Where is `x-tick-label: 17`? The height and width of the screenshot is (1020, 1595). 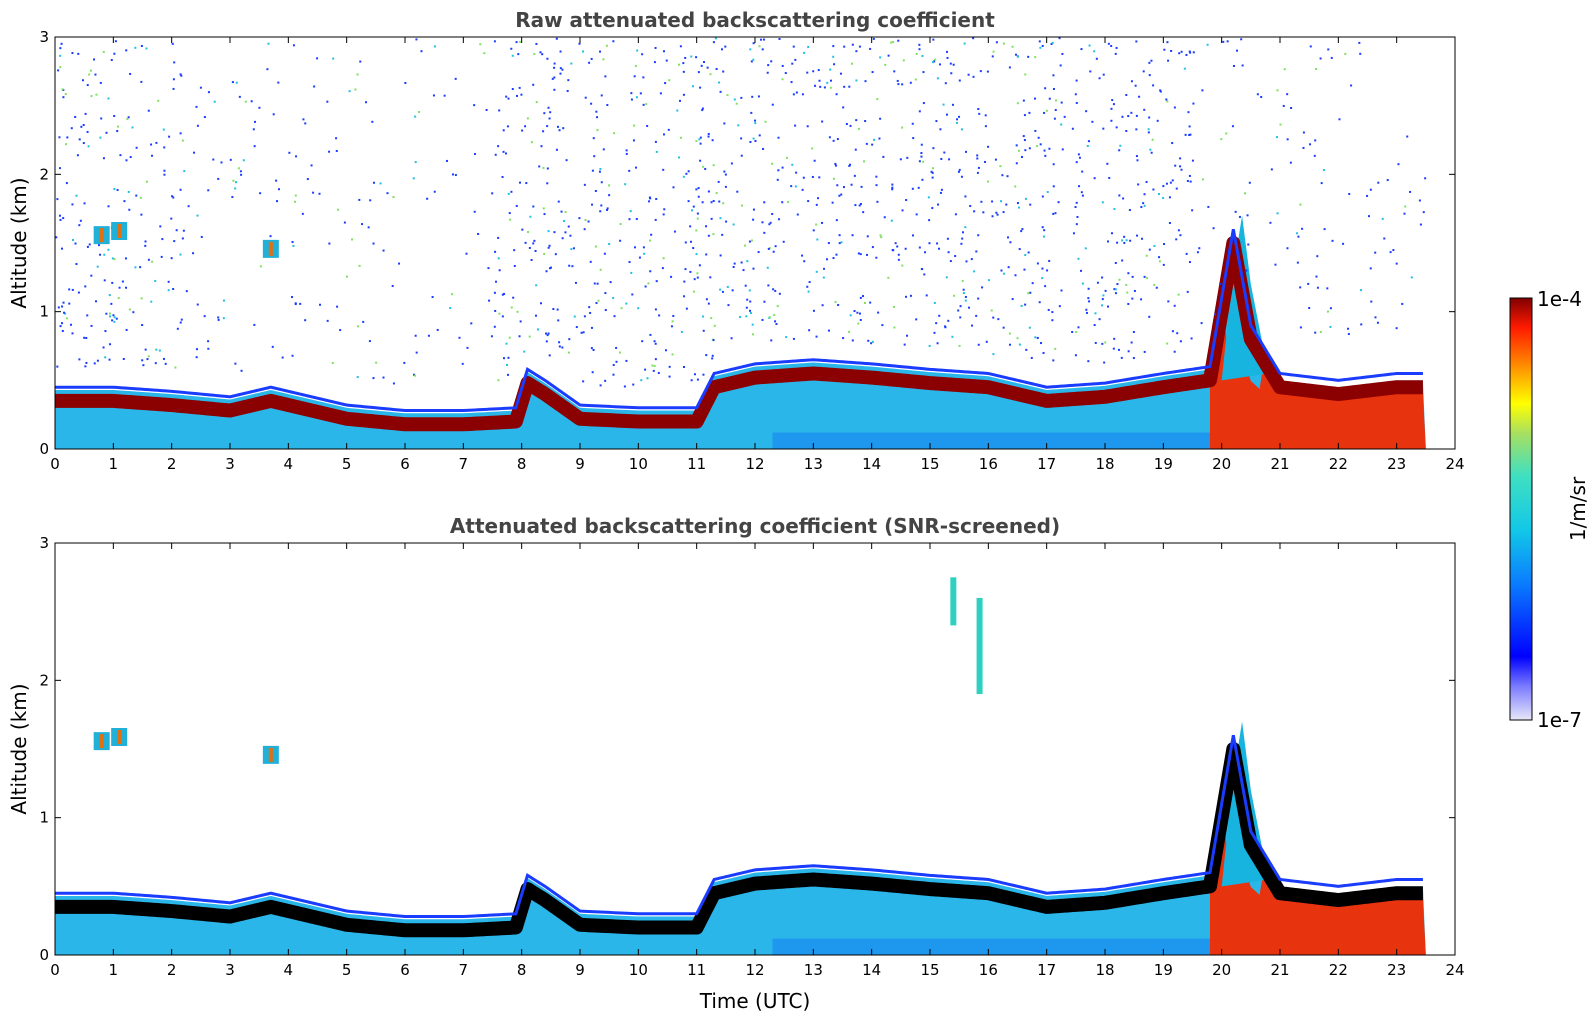 x-tick-label: 17 is located at coordinates (1046, 970).